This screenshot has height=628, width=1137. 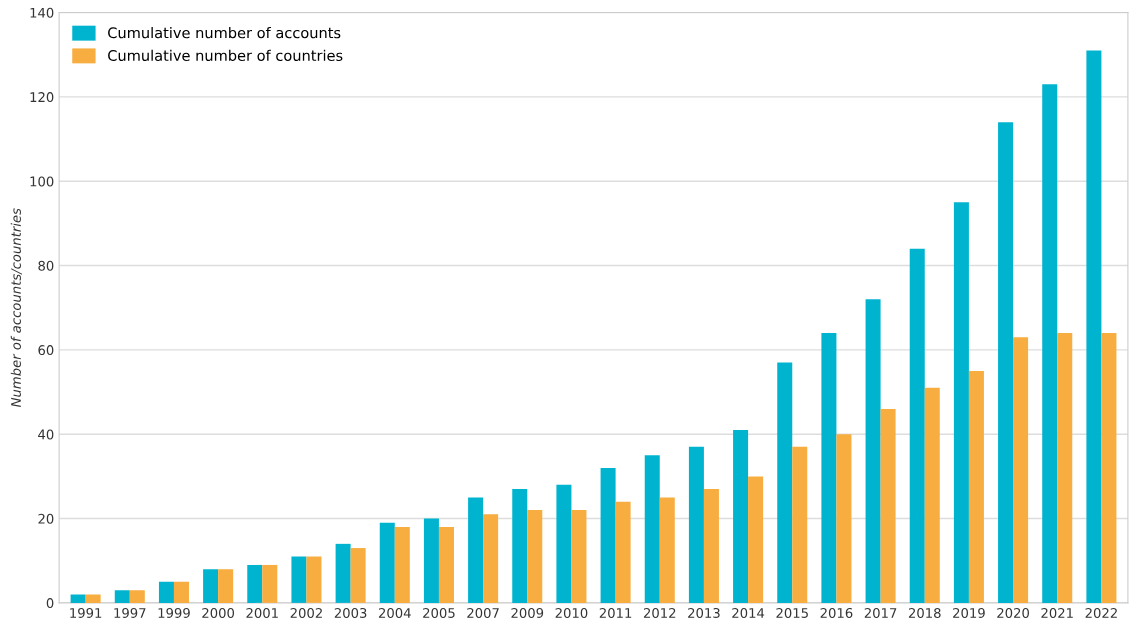 What do you see at coordinates (880, 612) in the screenshot?
I see `x-tick-label: 2017` at bounding box center [880, 612].